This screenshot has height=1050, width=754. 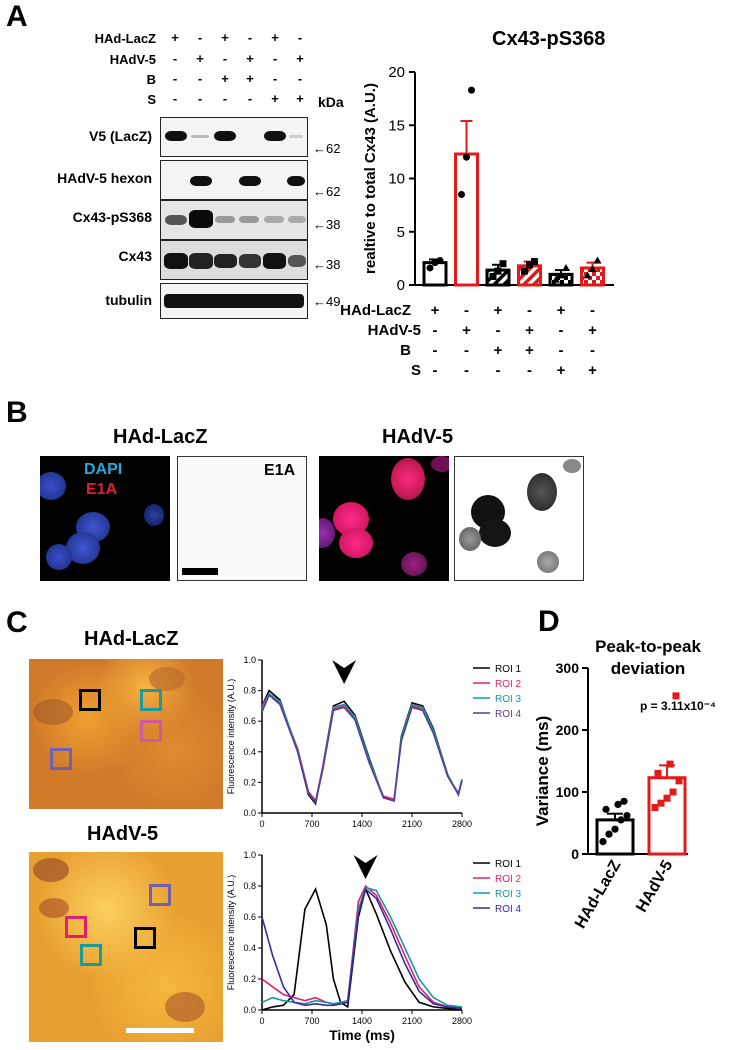 What do you see at coordinates (598, 894) in the screenshot?
I see `x-tick-label: HAd-LacZ` at bounding box center [598, 894].